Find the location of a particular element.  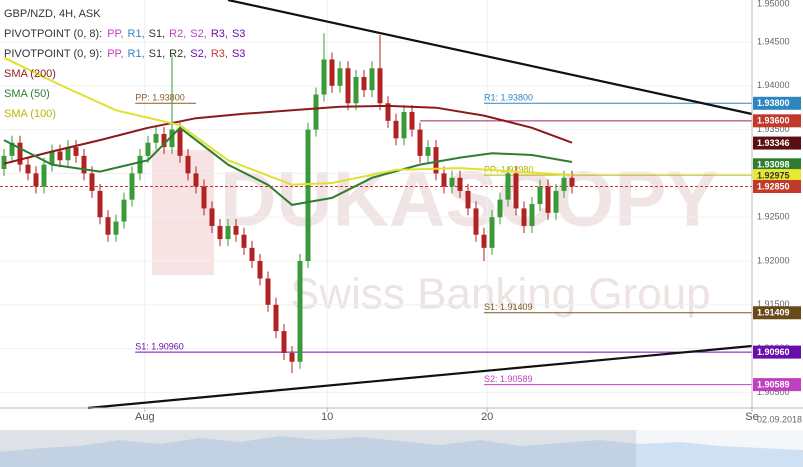

price-tag-label: 1.90960 is located at coordinates (773, 352).